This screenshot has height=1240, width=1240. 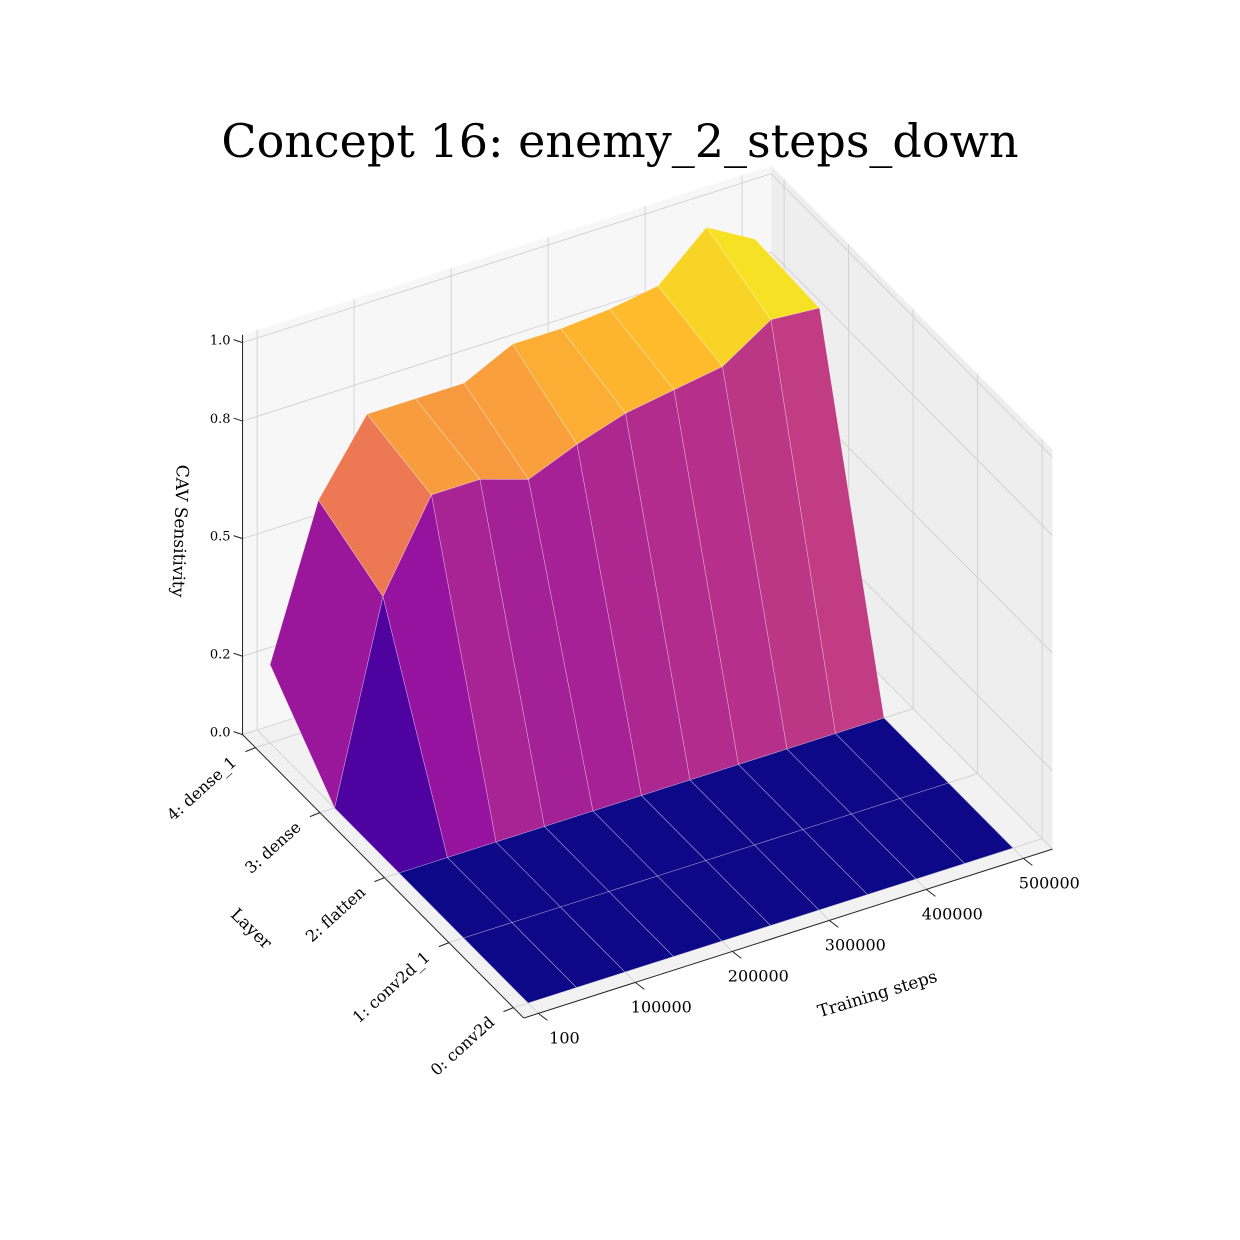 What do you see at coordinates (877, 994) in the screenshot?
I see `x-axis-label: Training steps` at bounding box center [877, 994].